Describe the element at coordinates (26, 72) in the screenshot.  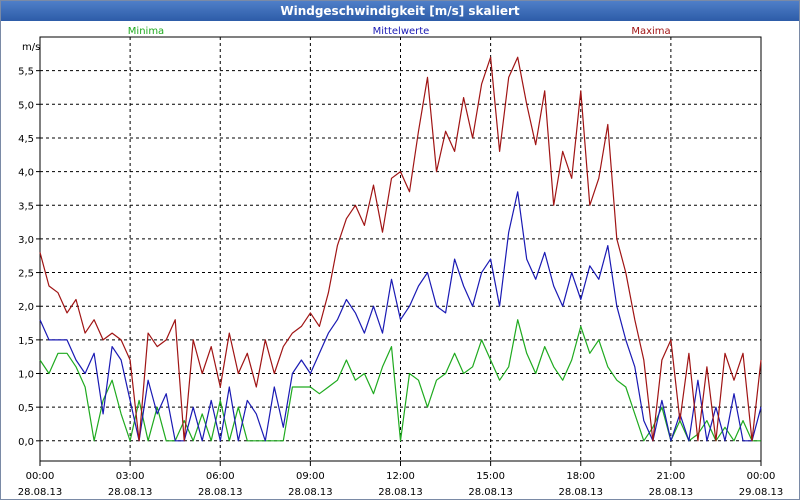
I see `y-tick-label: 5,5` at that location.